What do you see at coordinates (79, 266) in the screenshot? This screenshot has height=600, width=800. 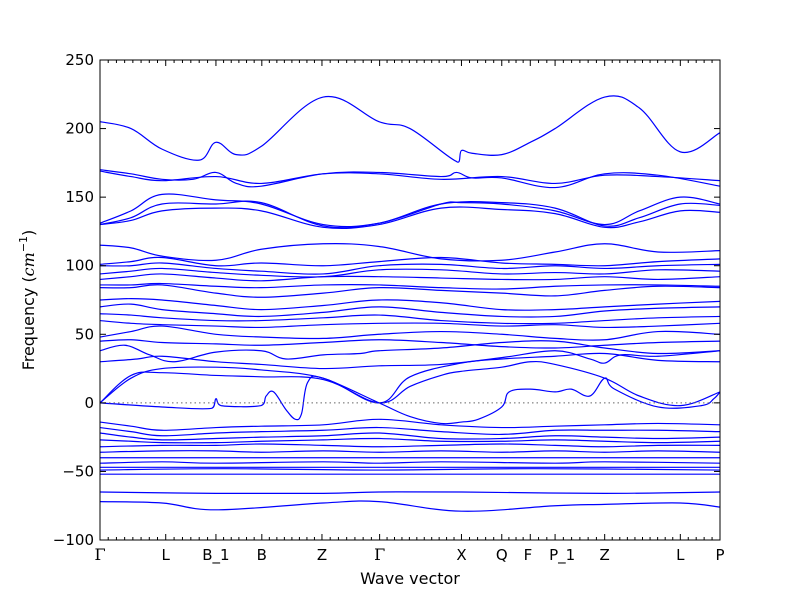 I see `y-tick-label: 100` at bounding box center [79, 266].